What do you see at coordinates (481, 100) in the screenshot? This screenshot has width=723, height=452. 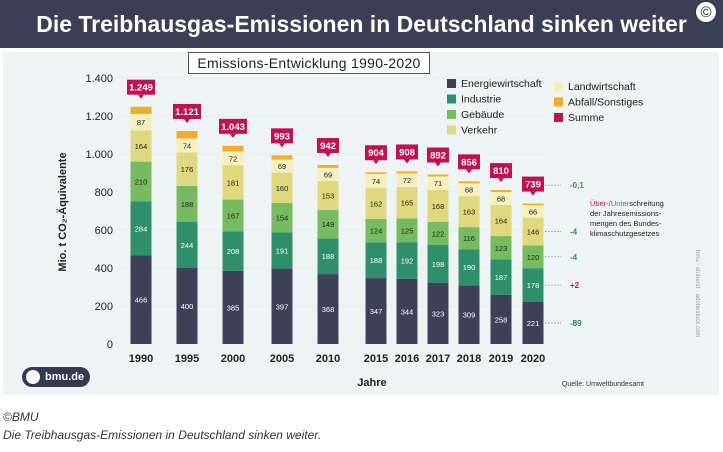 I see `legend-label: Industrie` at bounding box center [481, 100].